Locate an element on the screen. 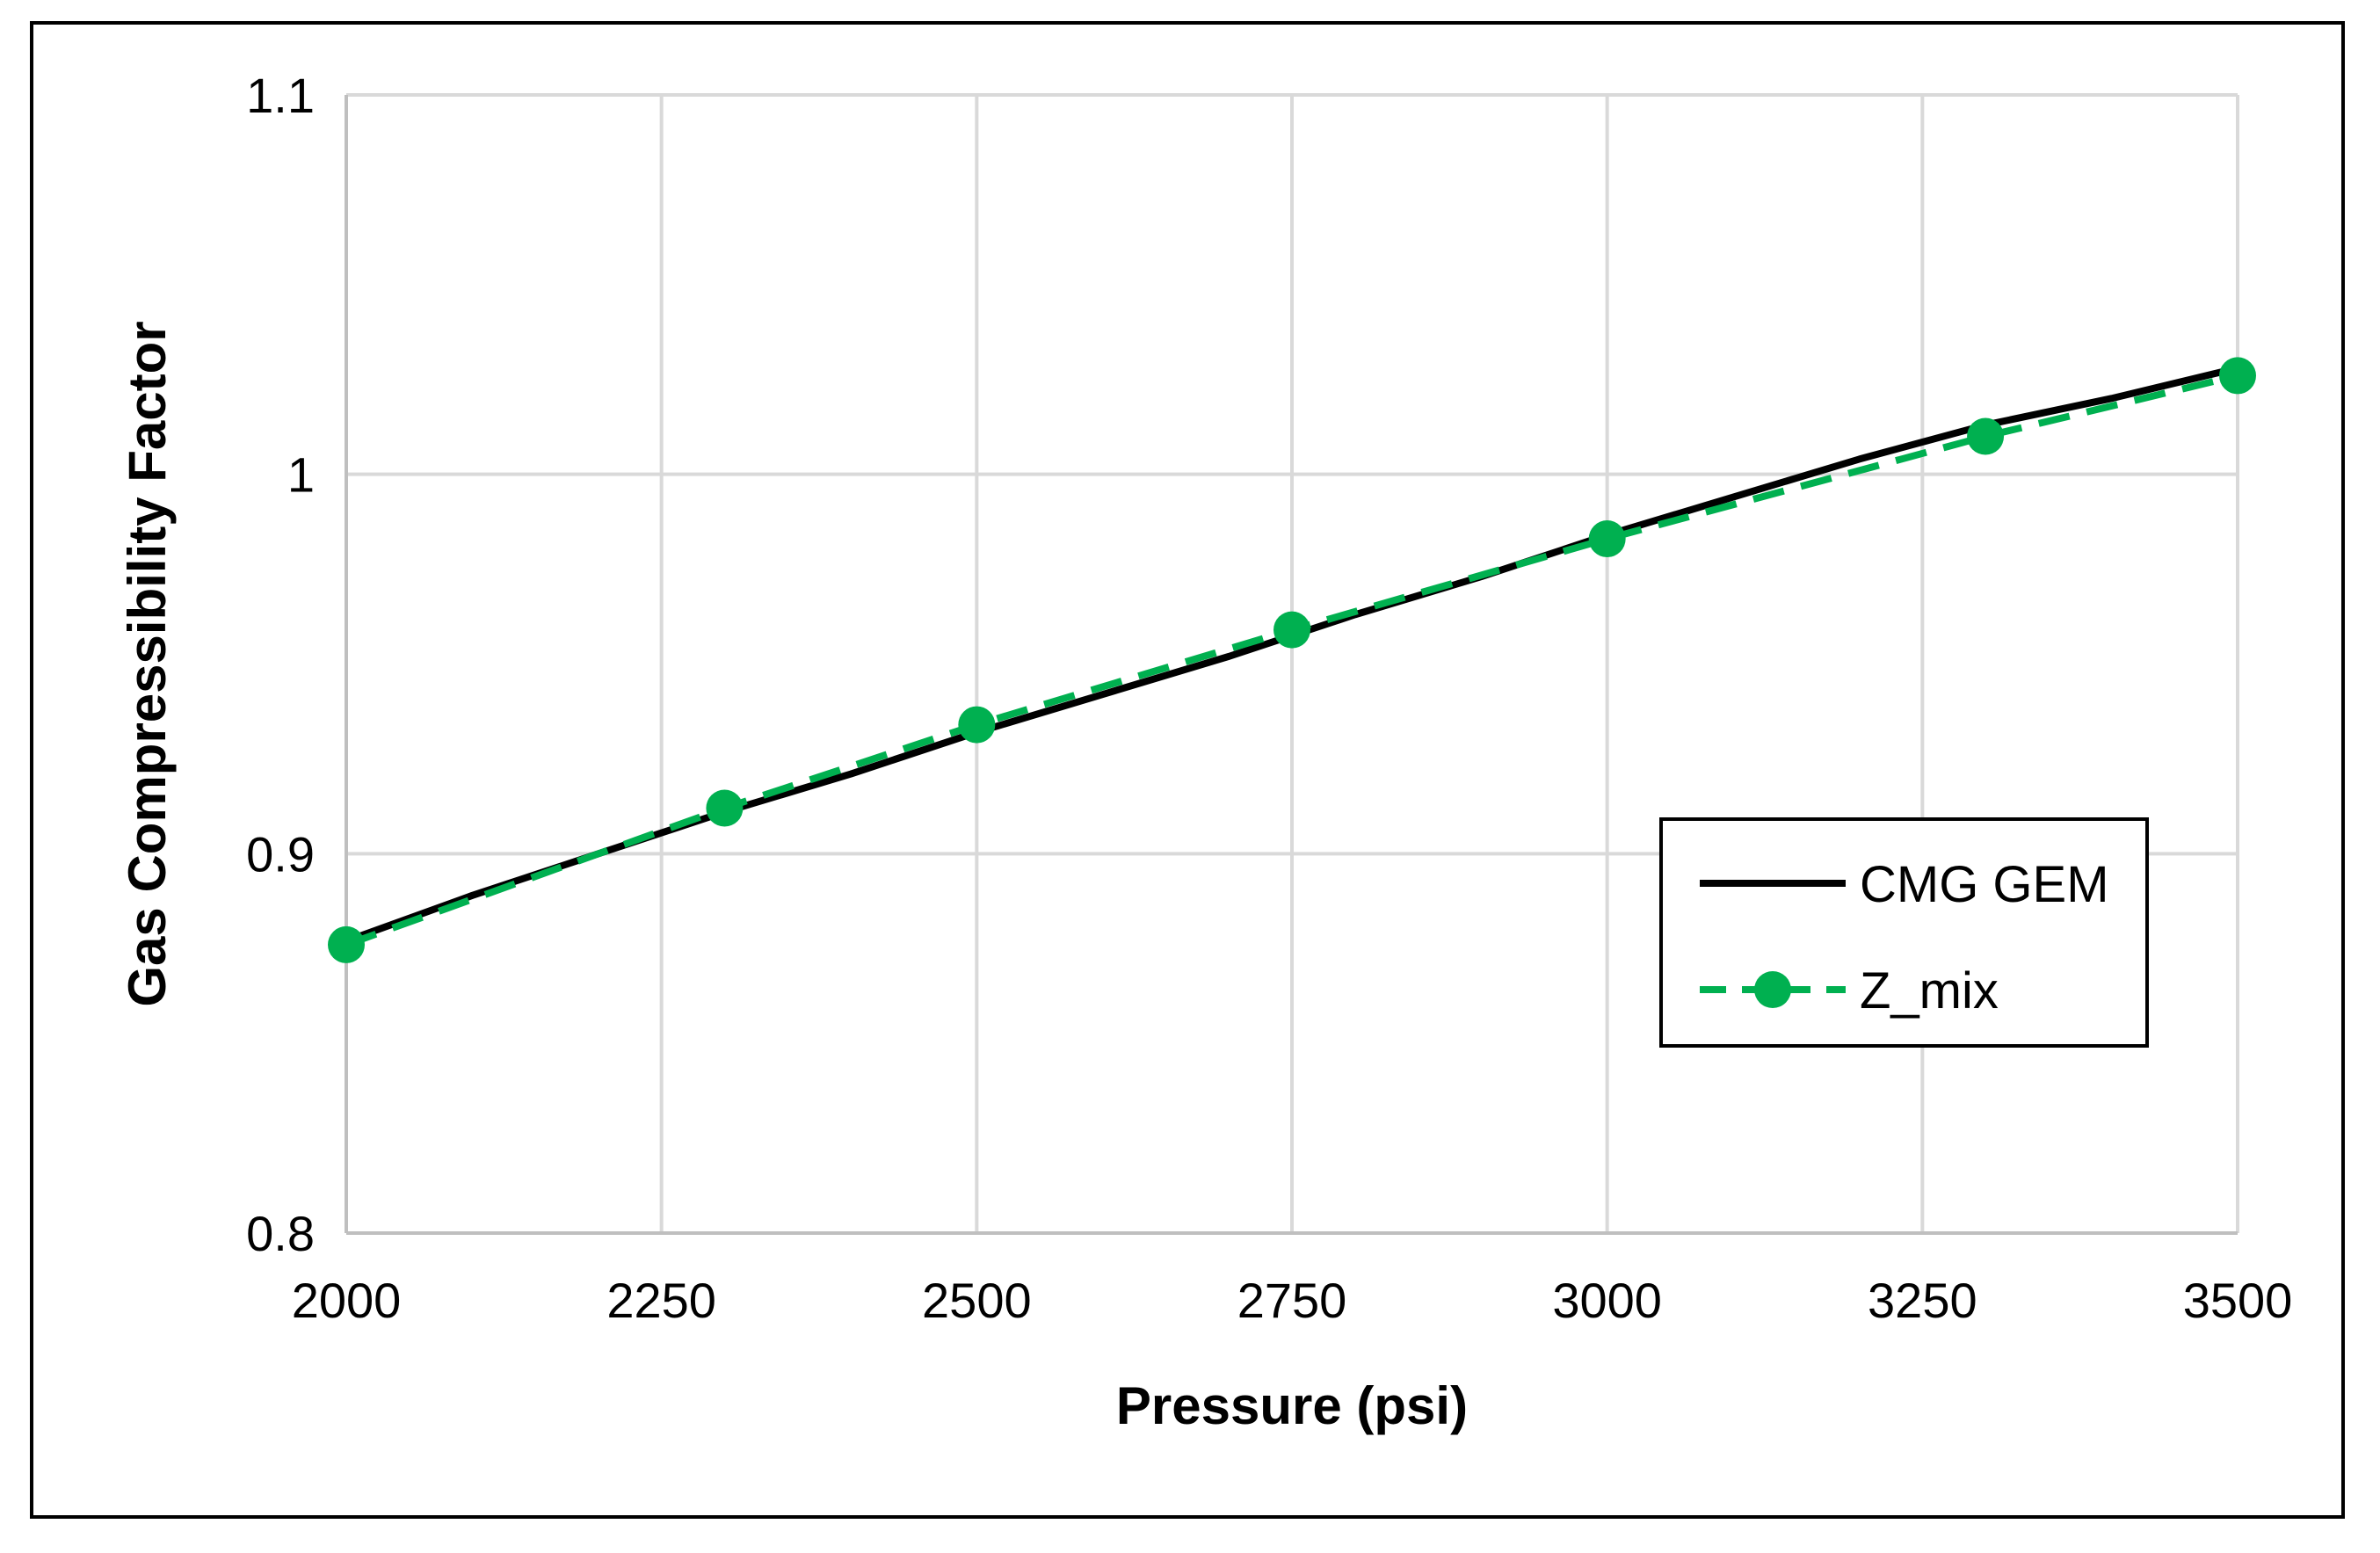 The width and height of the screenshot is (2380, 1553). x-tick-label: 3500 is located at coordinates (2238, 1300).